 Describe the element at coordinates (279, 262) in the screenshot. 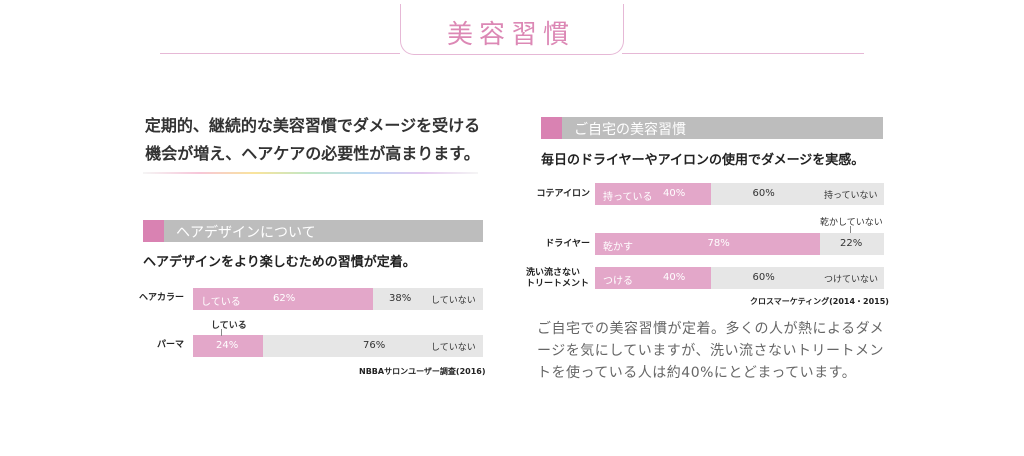

I see `section-subtitle: ヘアデザインをより楽しむための習慣が定着。` at that location.